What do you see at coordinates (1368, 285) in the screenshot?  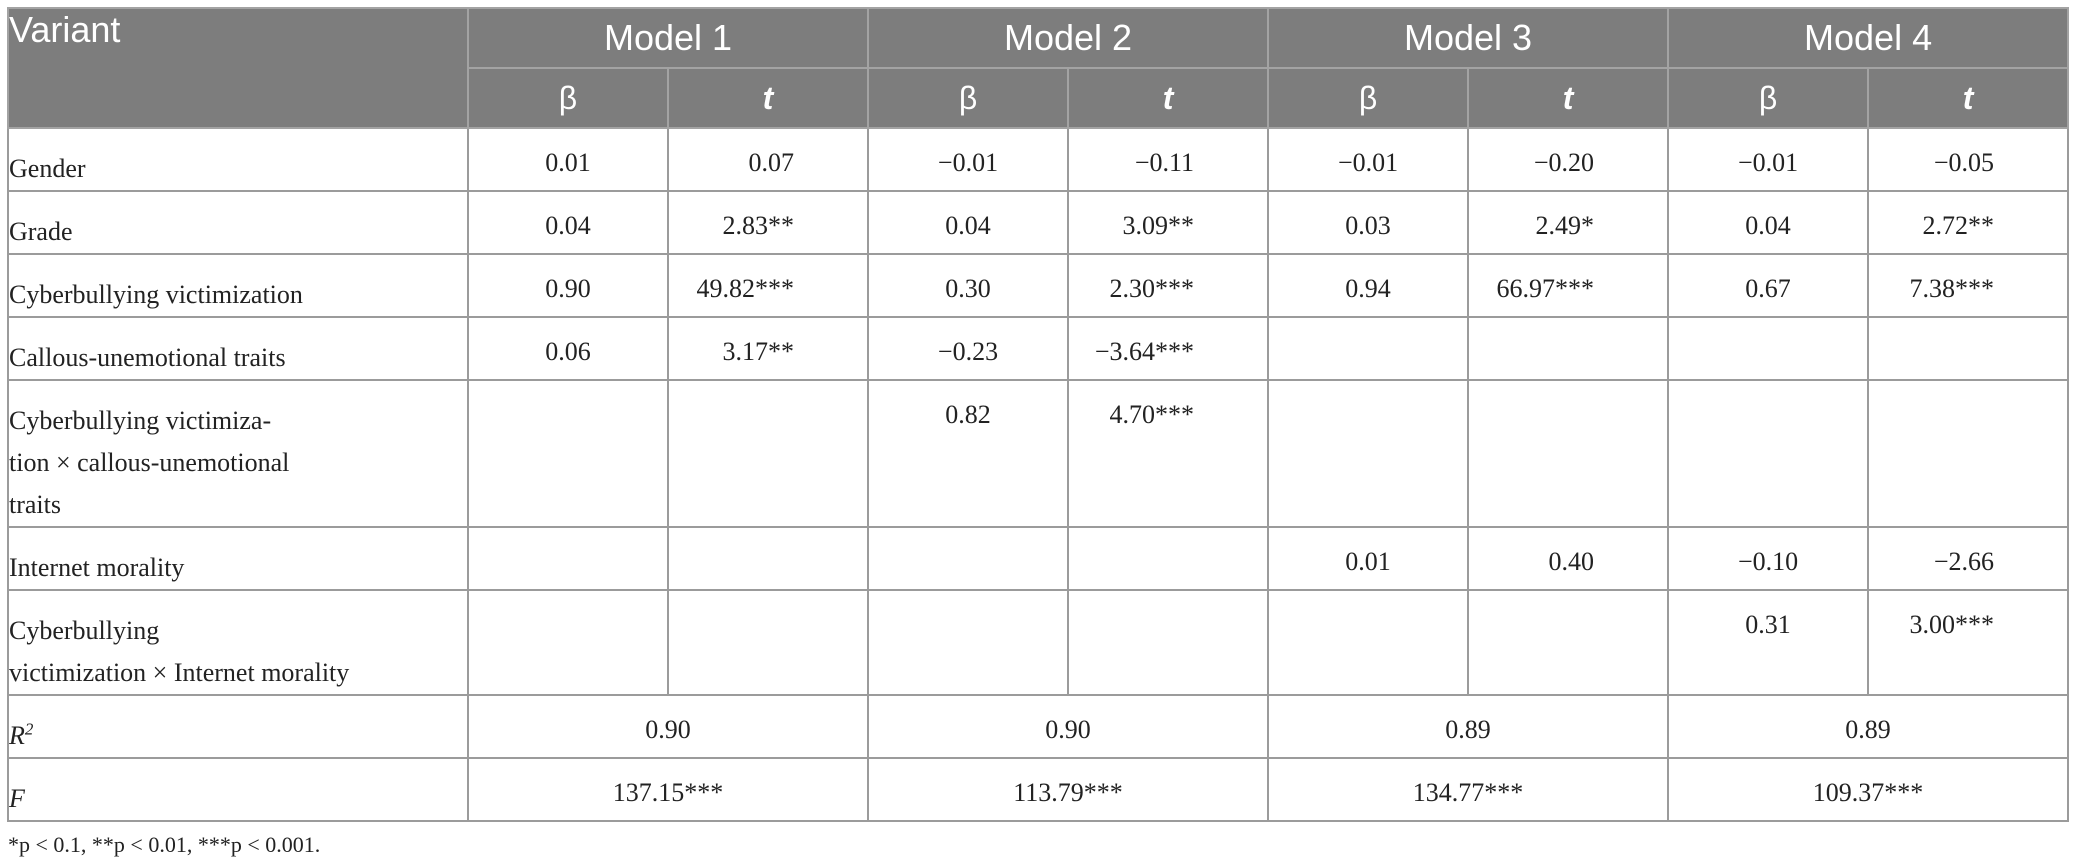 I see `beta-cell: 0.94` at bounding box center [1368, 285].